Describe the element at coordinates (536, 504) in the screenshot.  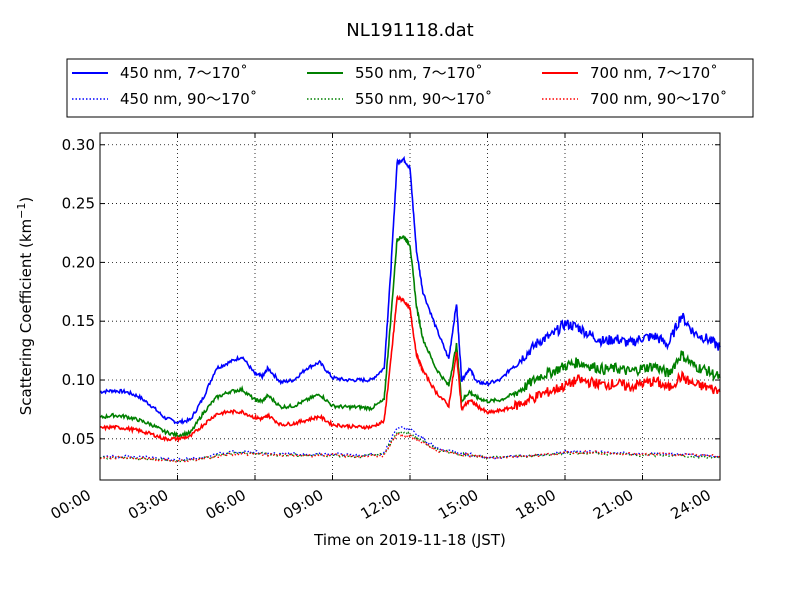
I see `x-tick-label: 18:00` at that location.